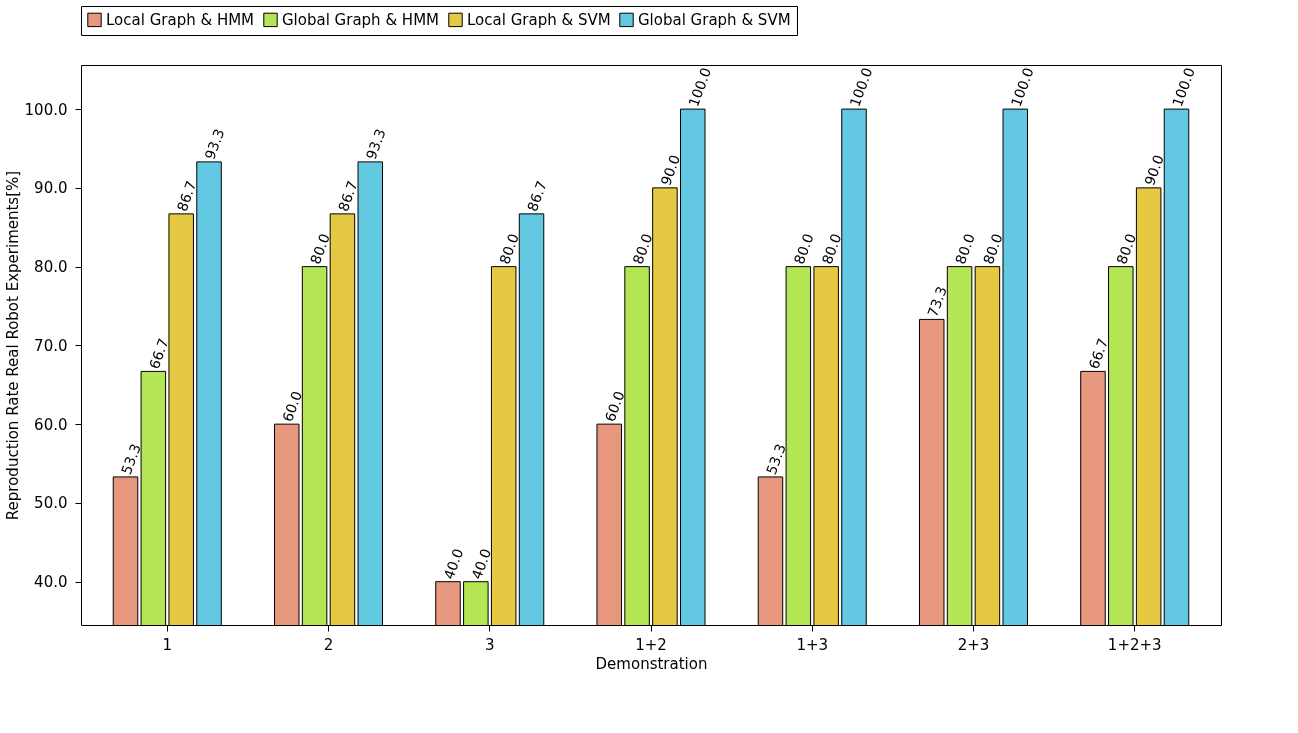  What do you see at coordinates (51, 582) in the screenshot?
I see `y-tick-label: 40.0` at bounding box center [51, 582].